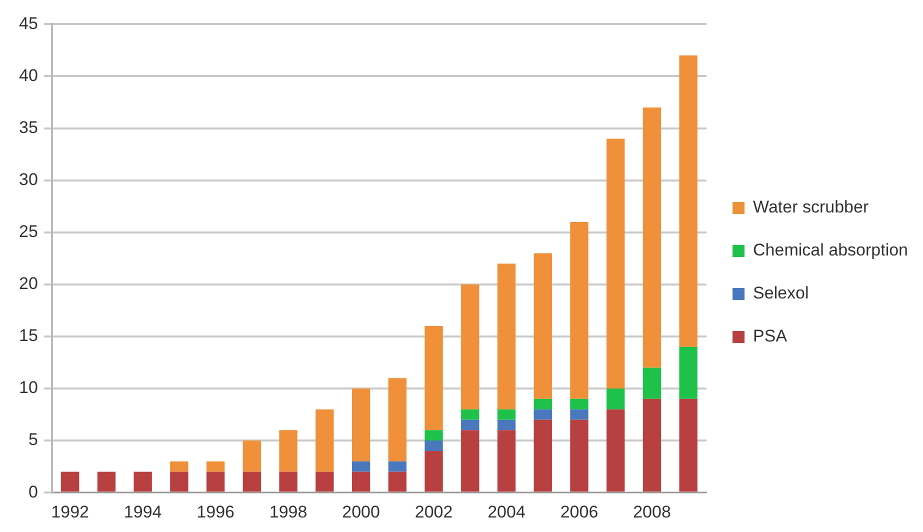 This screenshot has height=532, width=923. Describe the element at coordinates (33, 440) in the screenshot. I see `y-tick-label: 5` at that location.